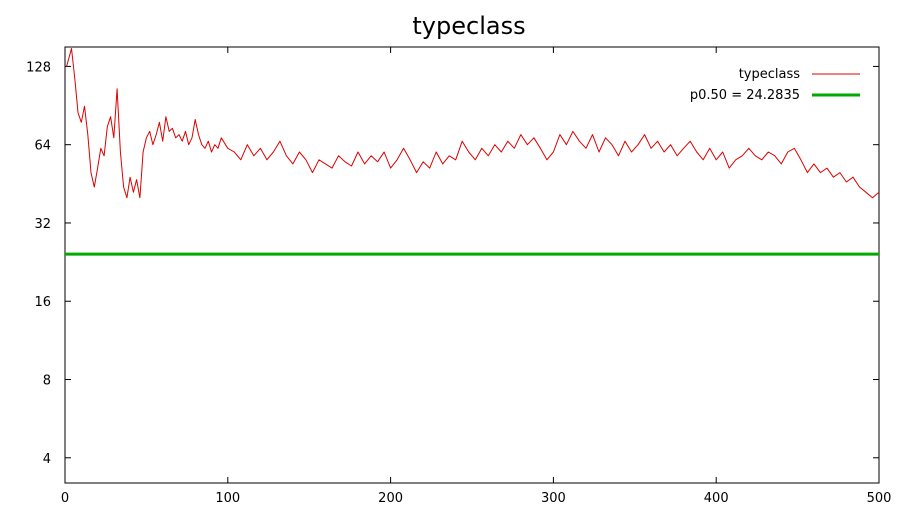 The height and width of the screenshot is (520, 910). What do you see at coordinates (879, 498) in the screenshot?
I see `x-tick-label: 500` at bounding box center [879, 498].